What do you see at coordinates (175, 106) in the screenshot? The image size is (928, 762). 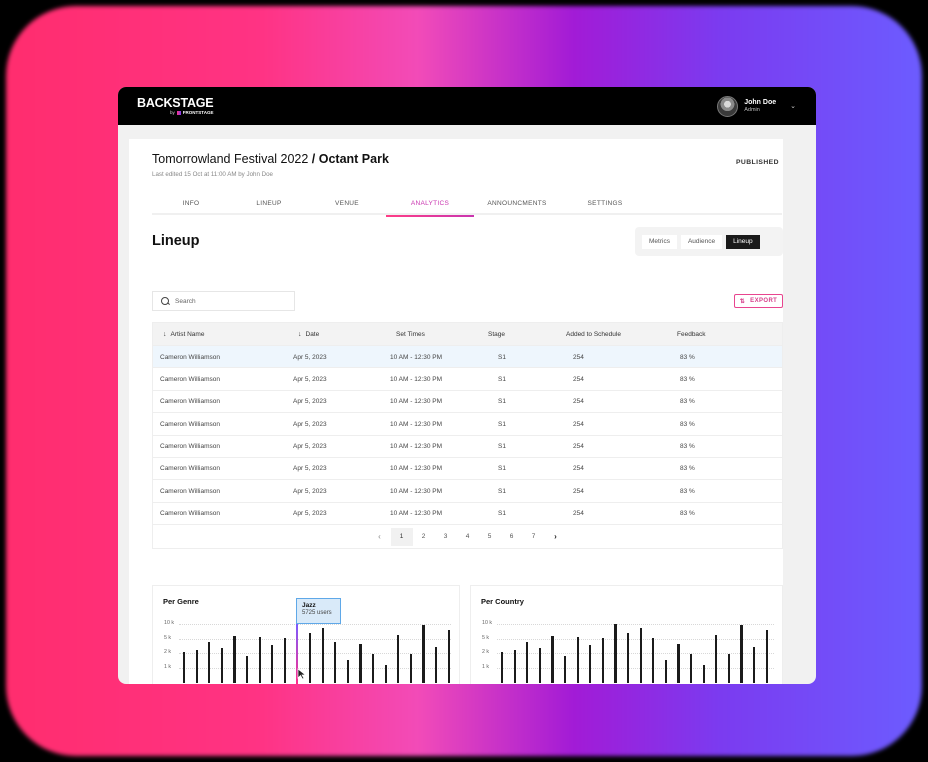 I see `logo: BACKSTAGE by FRONTSTAGE` at bounding box center [175, 106].